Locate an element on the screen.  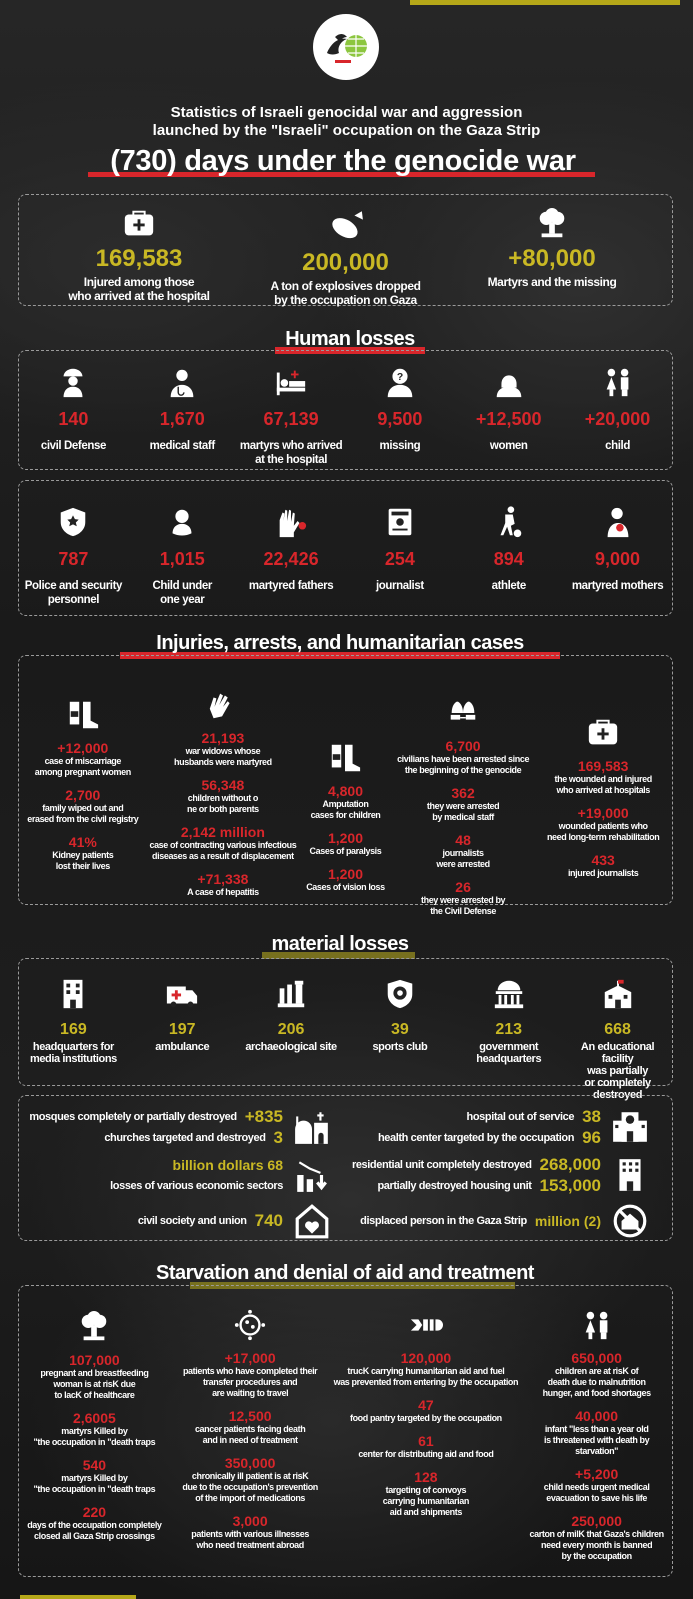
human-loss-stat: 140 civil Defense is located at coordinates (73, 416).